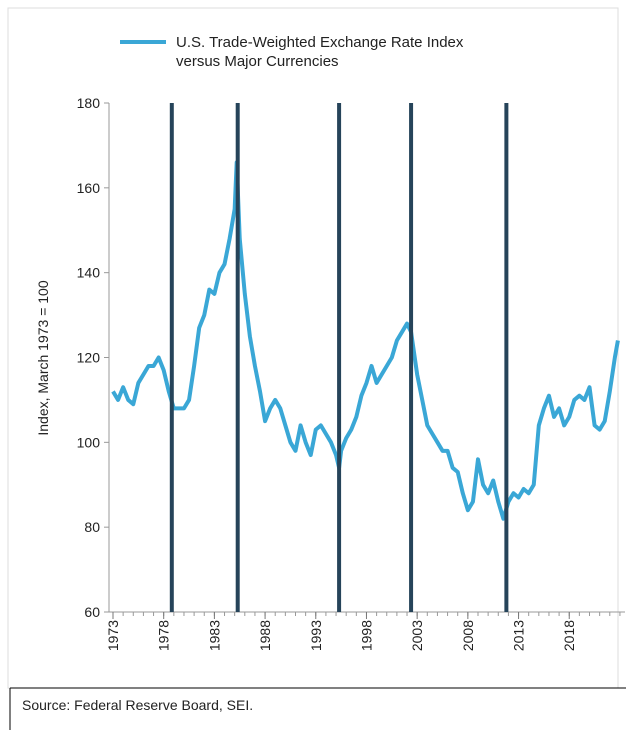 The height and width of the screenshot is (730, 626). I want to click on y-tick-label: 120, so click(89, 358).